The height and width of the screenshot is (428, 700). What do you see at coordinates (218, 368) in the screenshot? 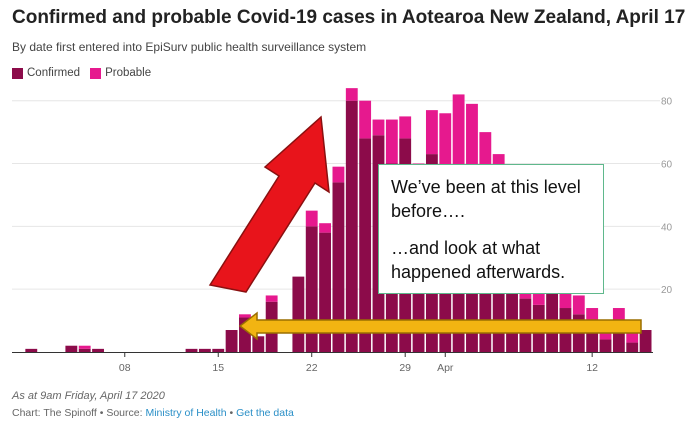
I see `x-tick-label: 15` at bounding box center [218, 368].